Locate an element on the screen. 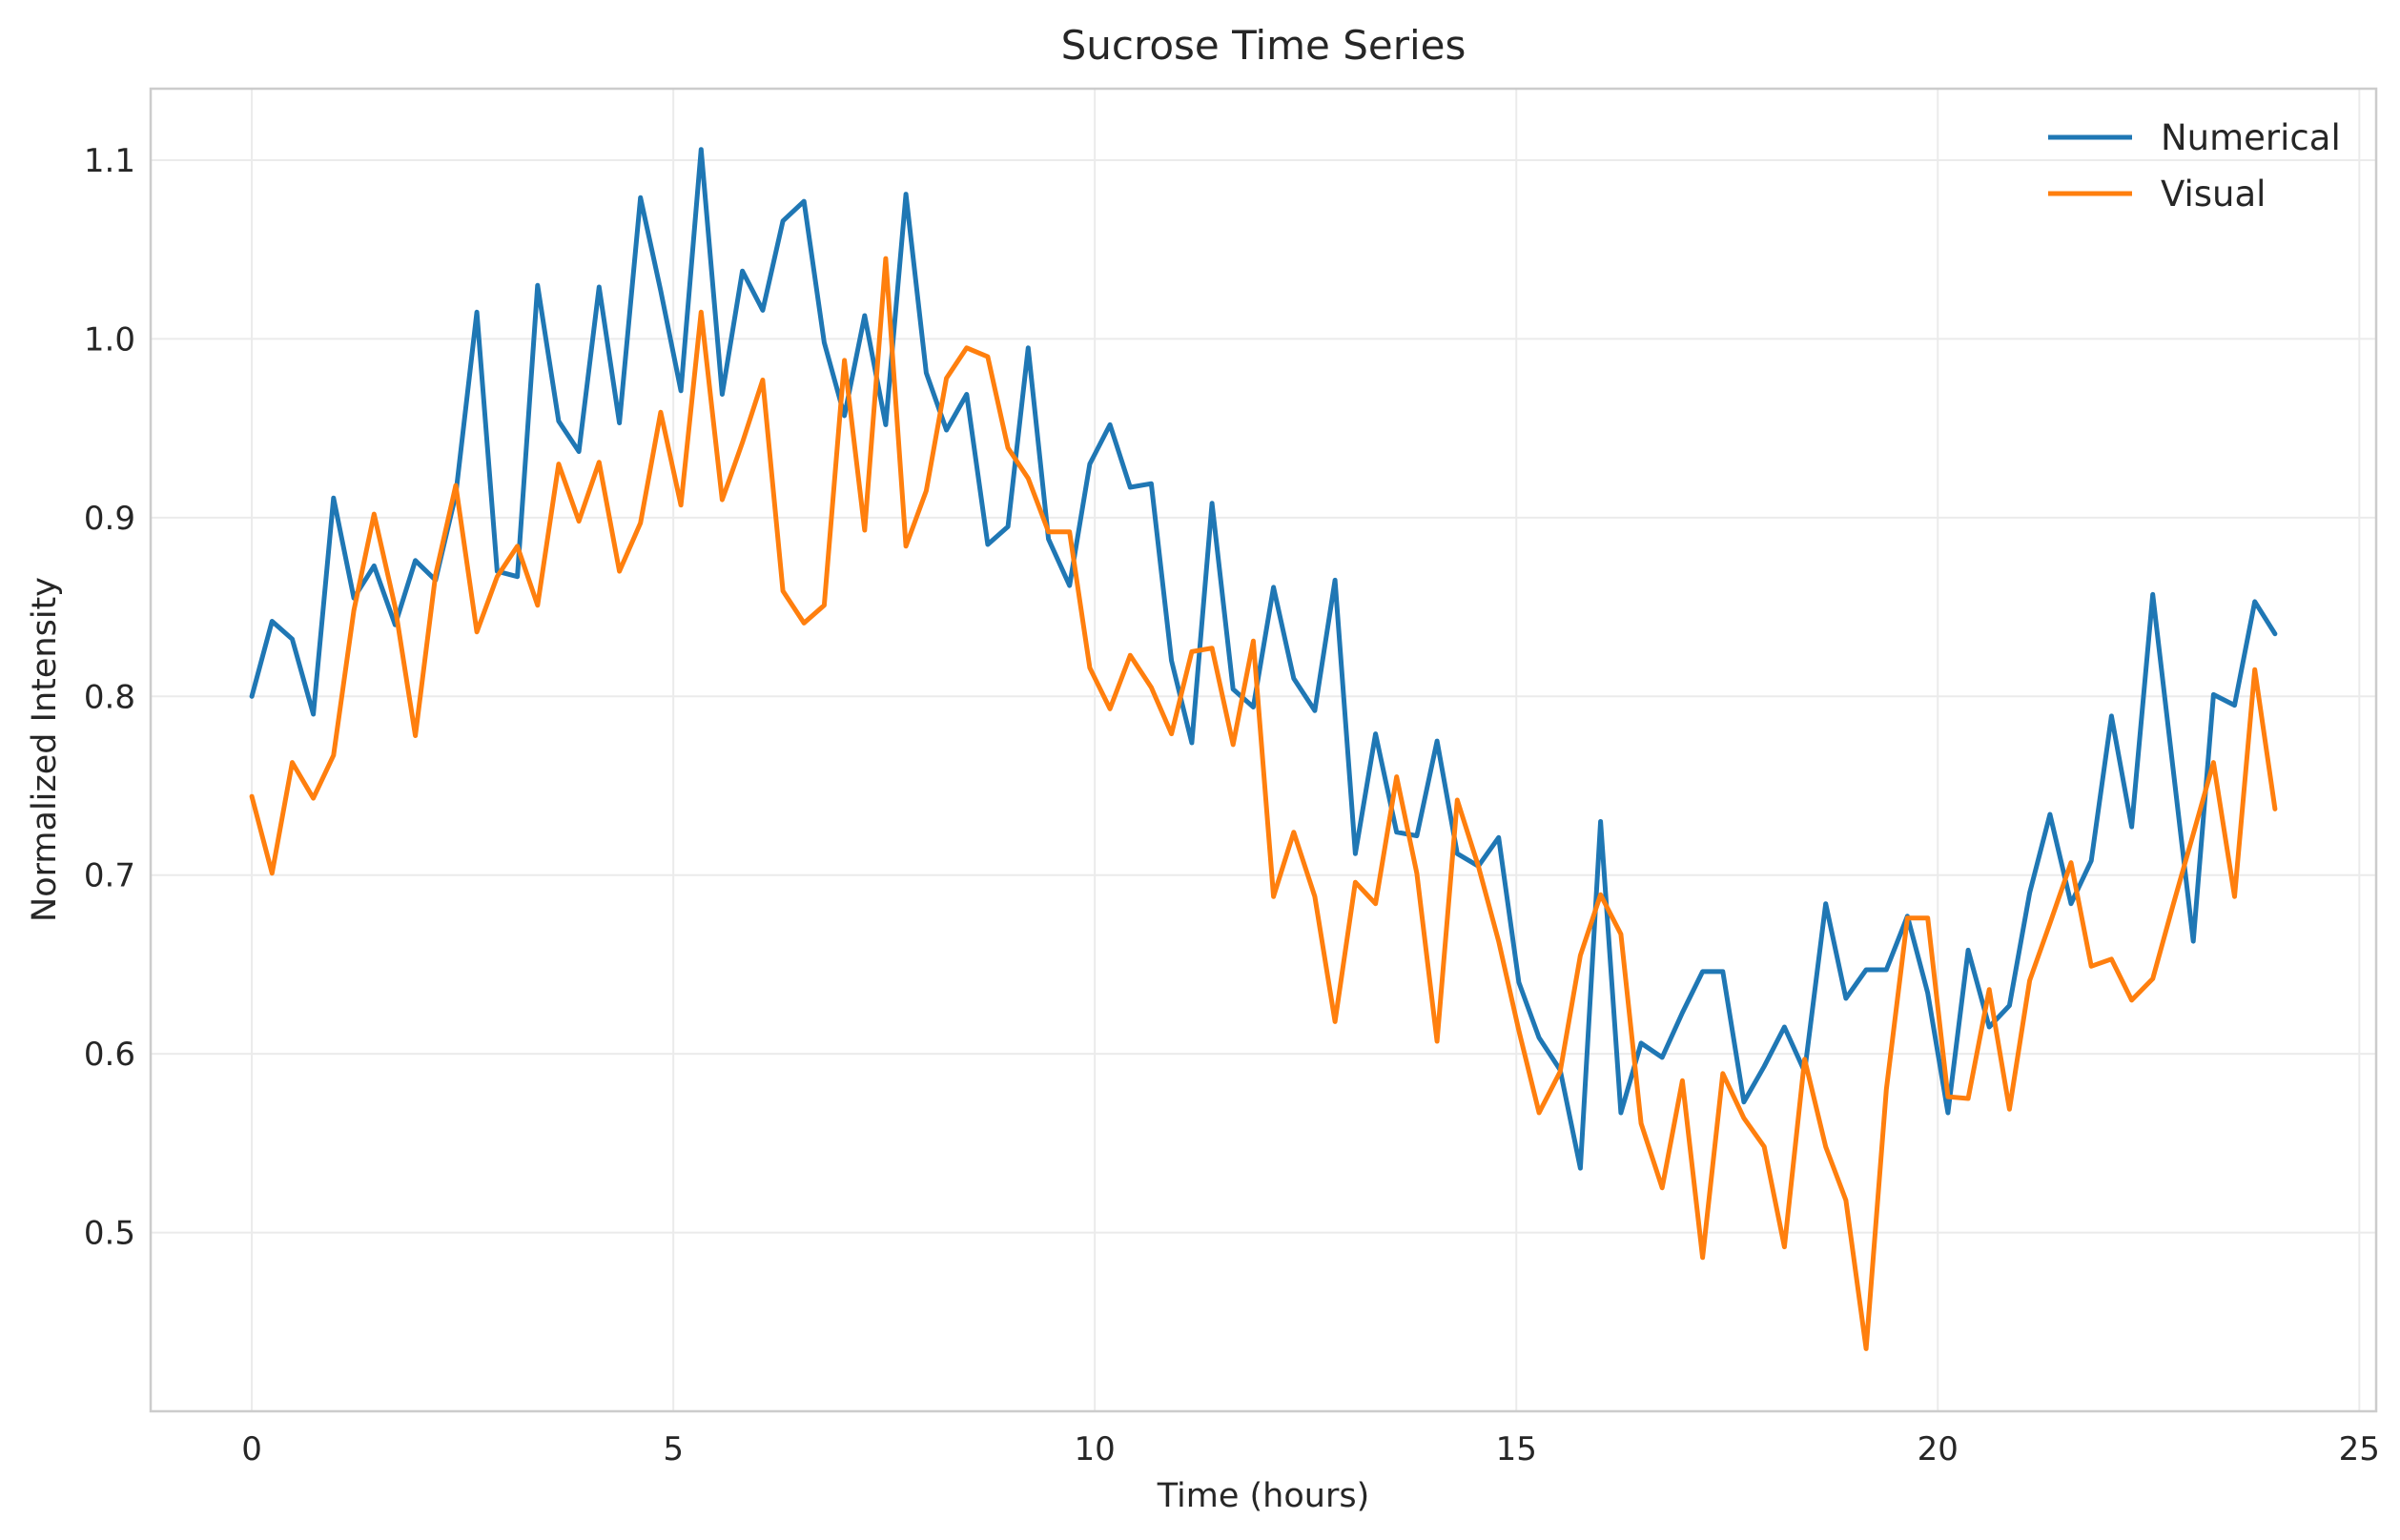  x-tick-label: 20 is located at coordinates (1939, 1449).